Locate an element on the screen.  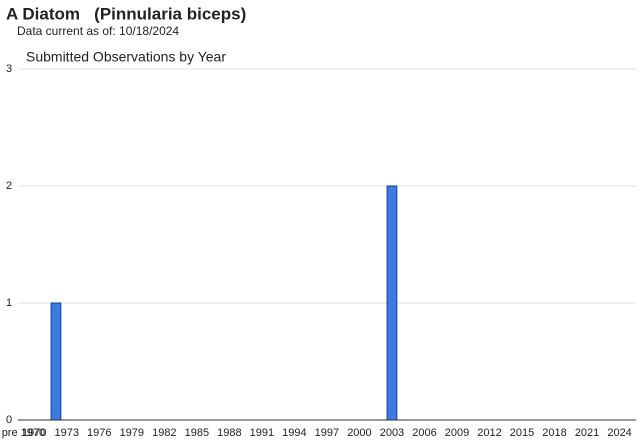
x-tick-label: 1988 is located at coordinates (229, 433).